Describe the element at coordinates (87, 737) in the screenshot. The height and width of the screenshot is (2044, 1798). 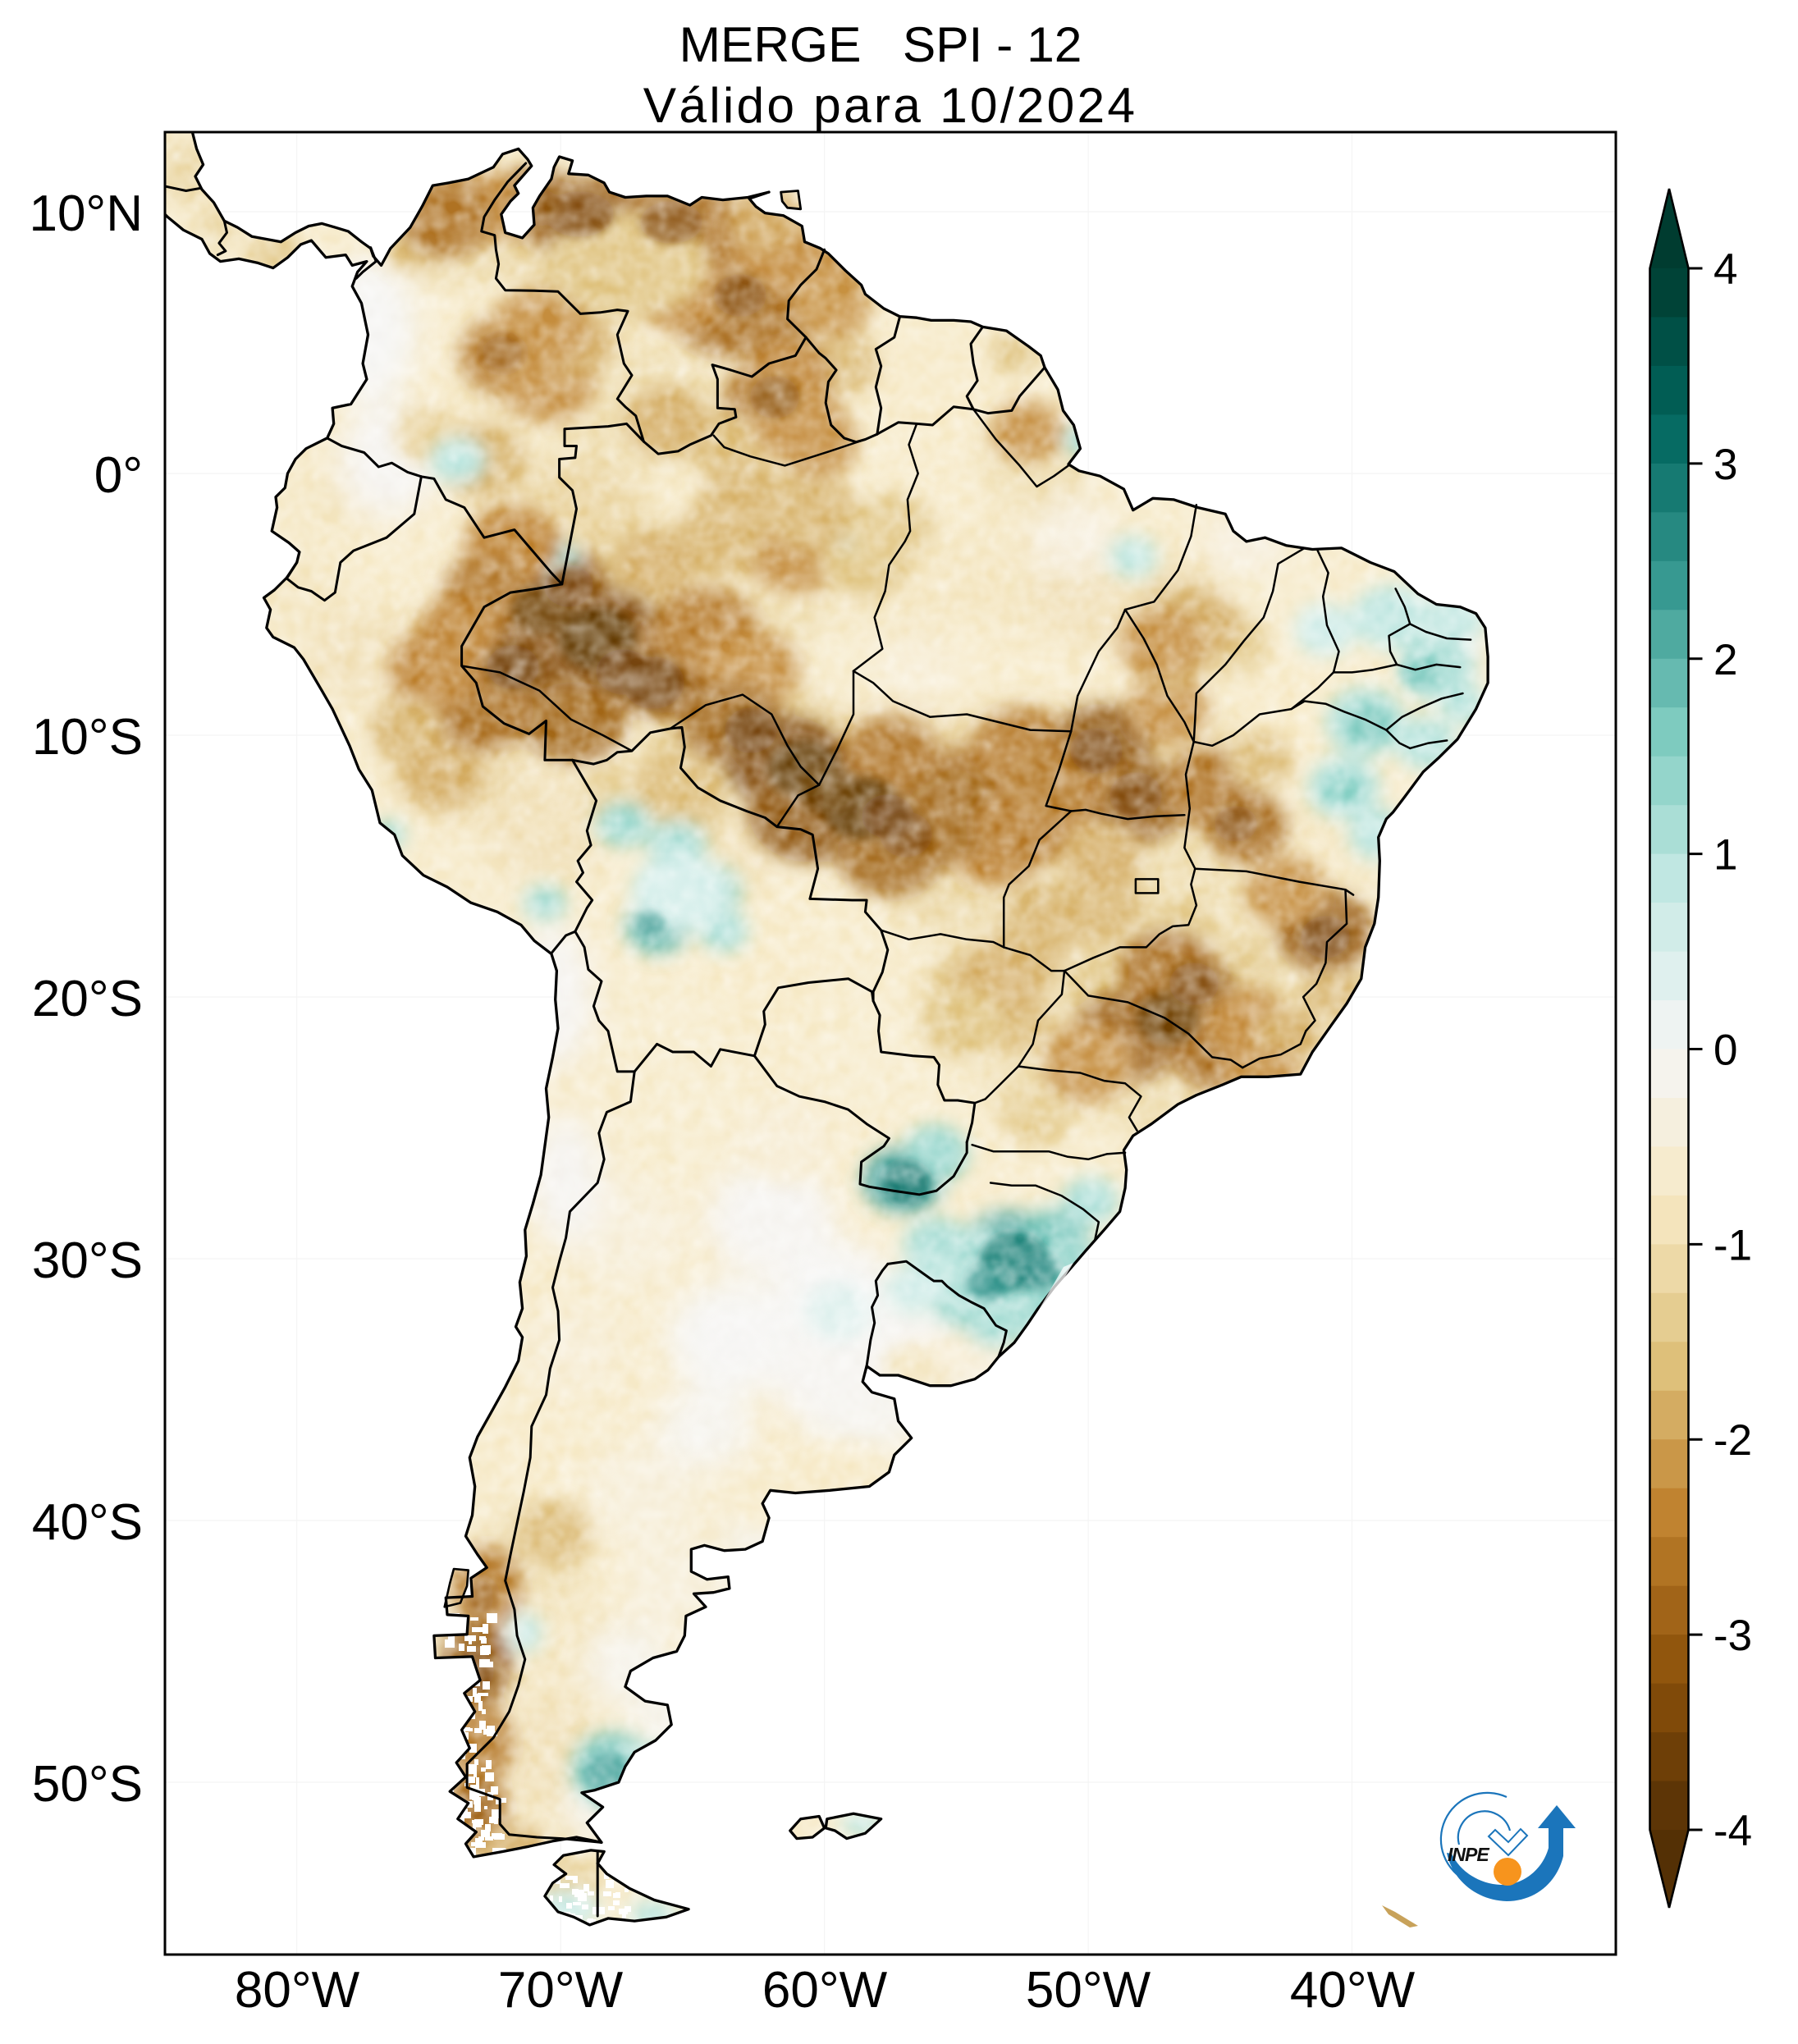
I see `svg-text: 10°S` at that location.